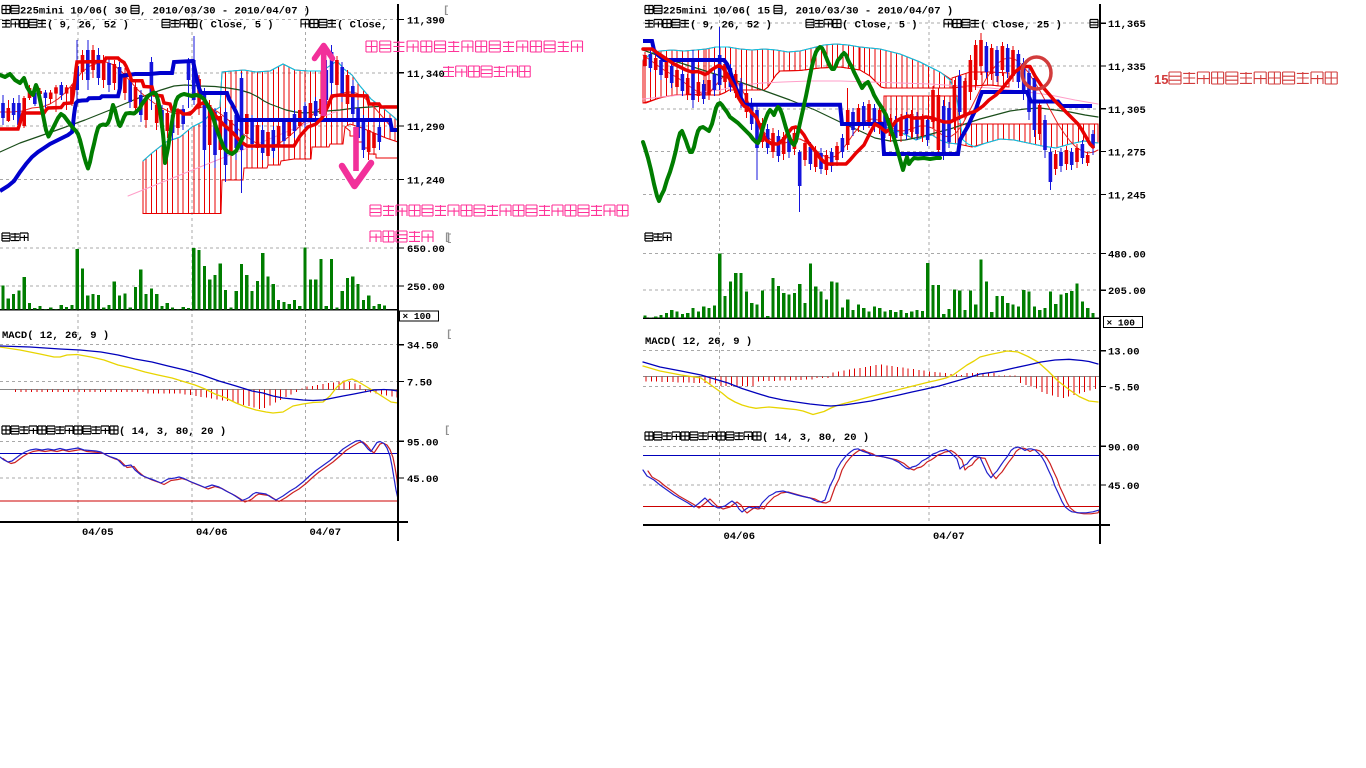  Describe the element at coordinates (1124, 353) in the screenshot. I see `svg-text: 13.00` at that location.